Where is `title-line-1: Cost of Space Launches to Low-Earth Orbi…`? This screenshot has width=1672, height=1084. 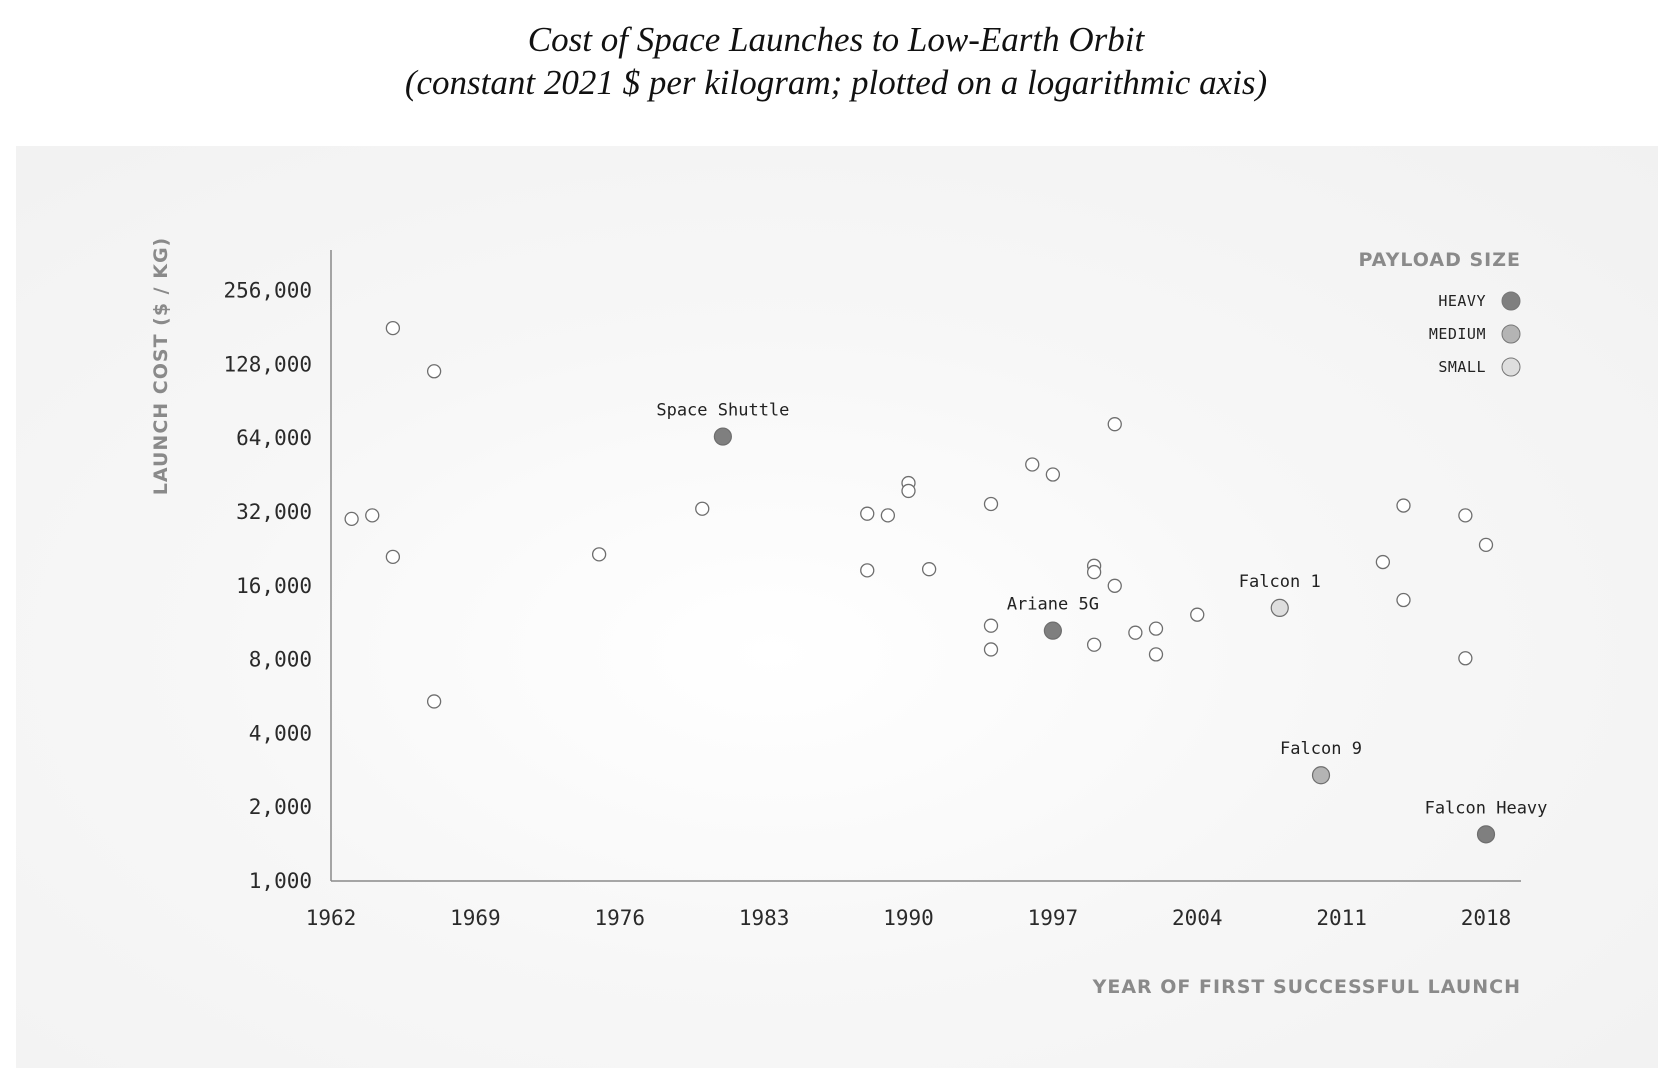
title-line-1: Cost of Space Launches to Low-Earth Orbi… is located at coordinates (836, 39).